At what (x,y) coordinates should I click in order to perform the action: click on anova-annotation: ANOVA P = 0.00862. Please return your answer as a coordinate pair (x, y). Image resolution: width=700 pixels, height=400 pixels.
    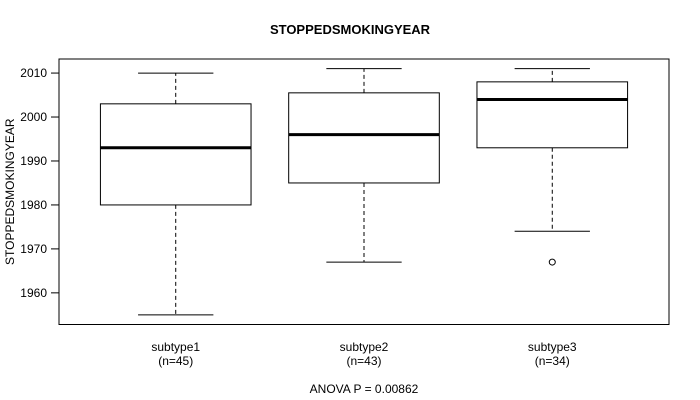
    Looking at the image, I should click on (364, 389).